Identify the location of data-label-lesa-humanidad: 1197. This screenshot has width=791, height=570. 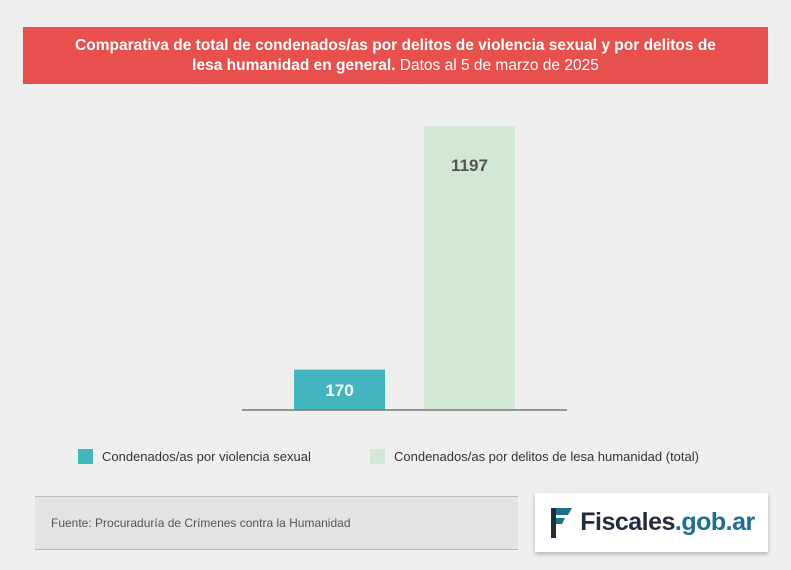
(469, 165).